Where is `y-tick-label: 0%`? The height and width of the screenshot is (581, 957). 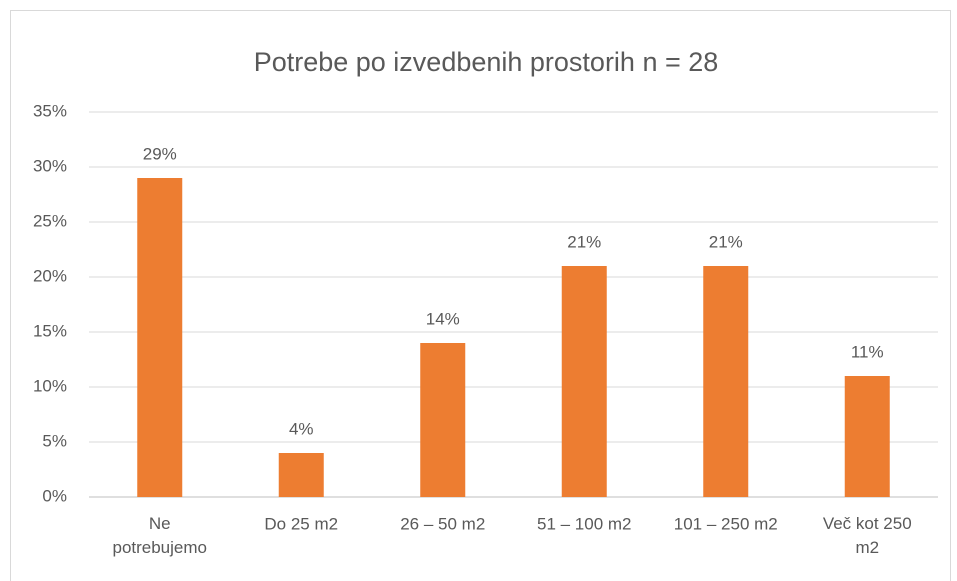
y-tick-label: 0% is located at coordinates (54, 495).